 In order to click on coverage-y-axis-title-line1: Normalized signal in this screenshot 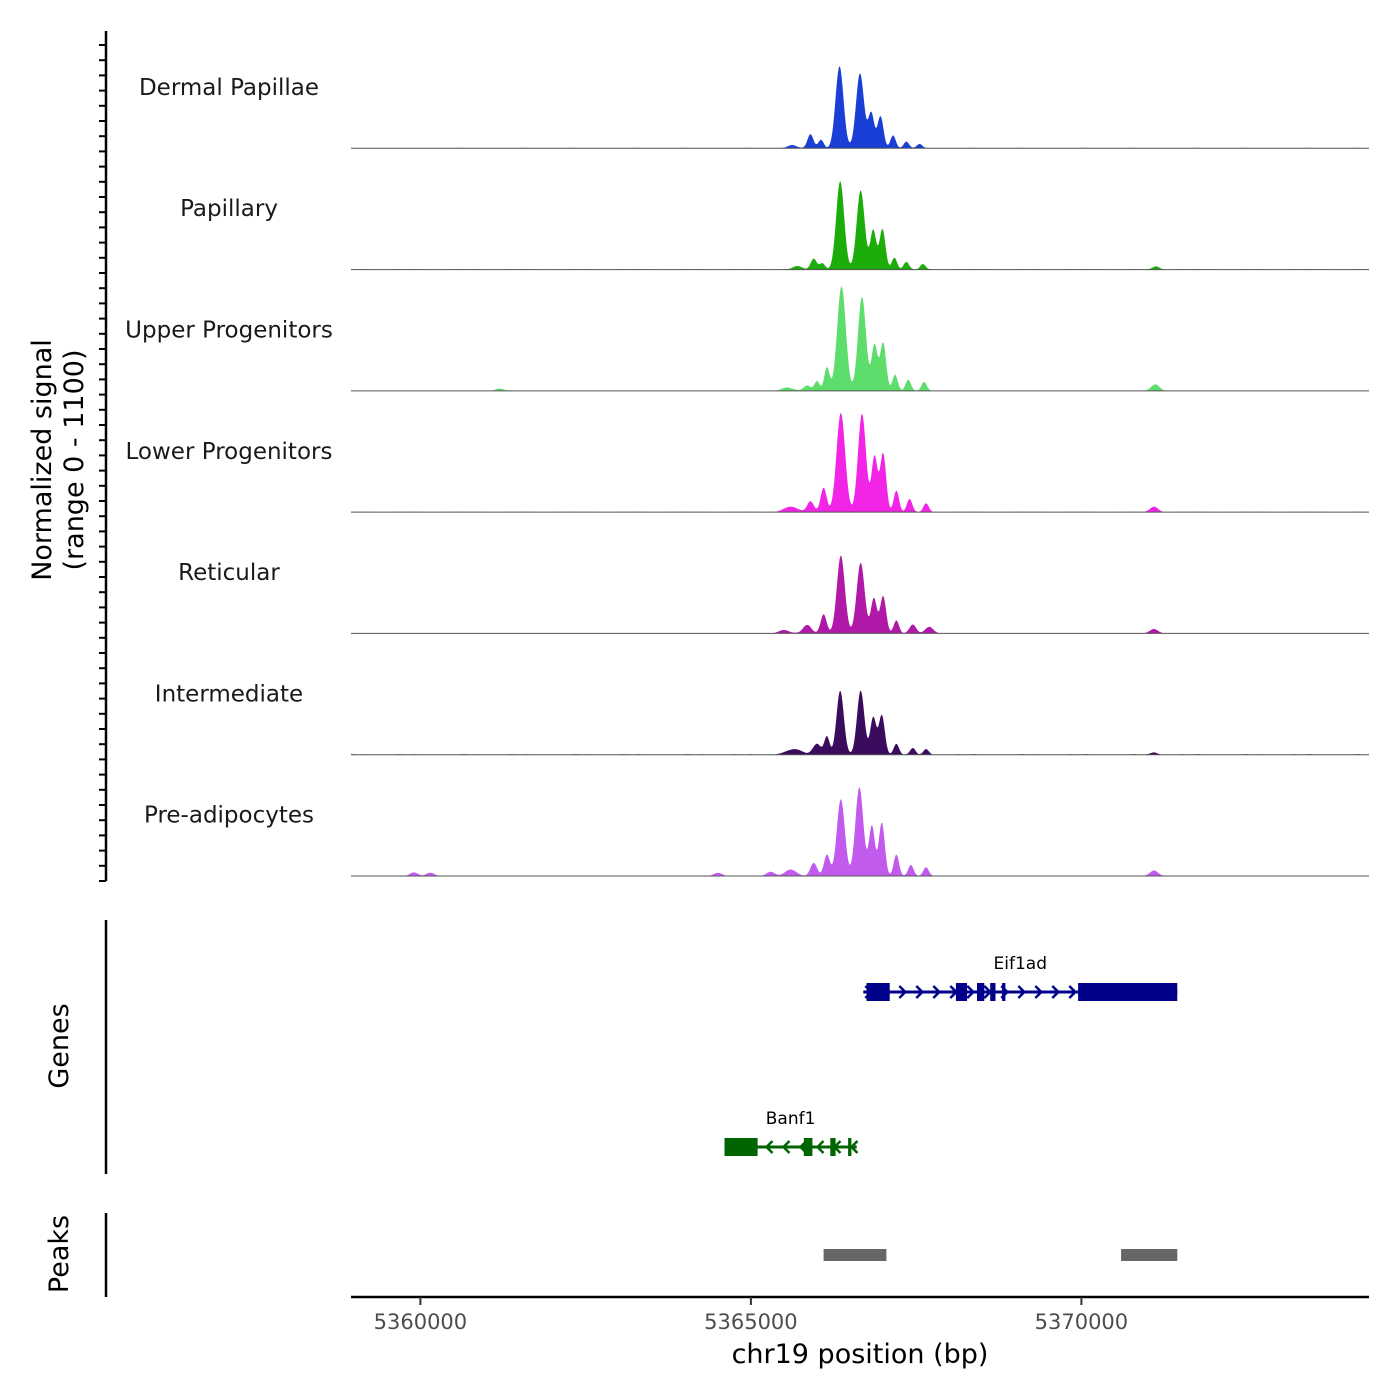, I will do `click(42, 460)`.